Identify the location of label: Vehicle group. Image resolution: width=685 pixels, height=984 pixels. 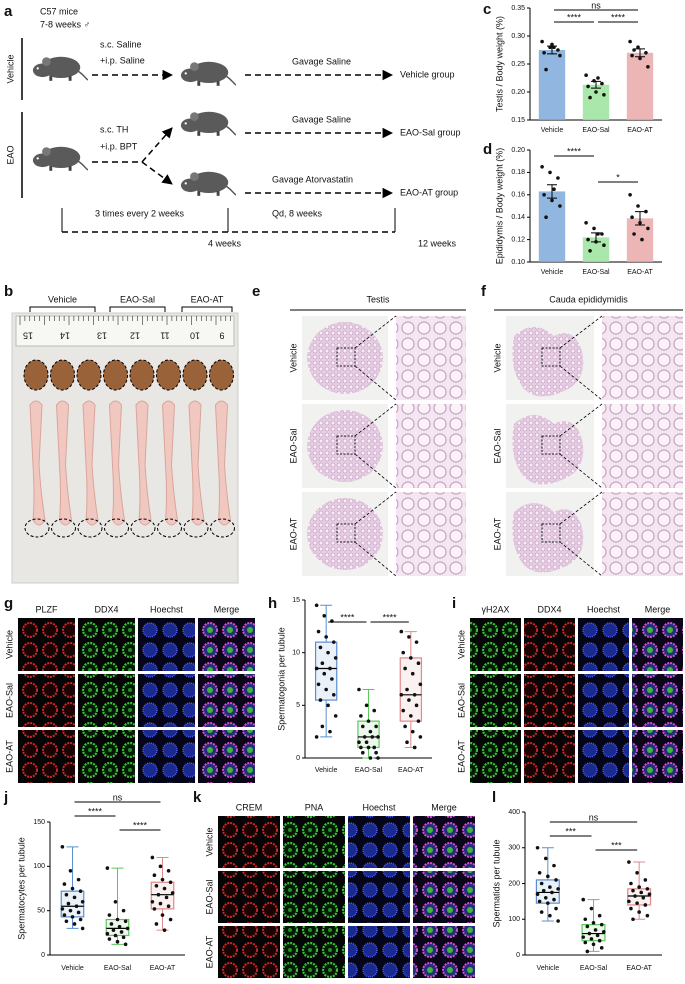
(427, 74).